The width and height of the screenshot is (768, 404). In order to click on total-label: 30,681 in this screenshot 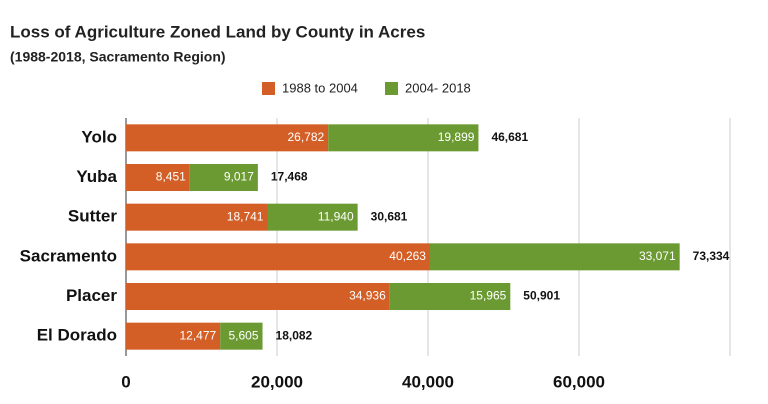, I will do `click(389, 216)`.